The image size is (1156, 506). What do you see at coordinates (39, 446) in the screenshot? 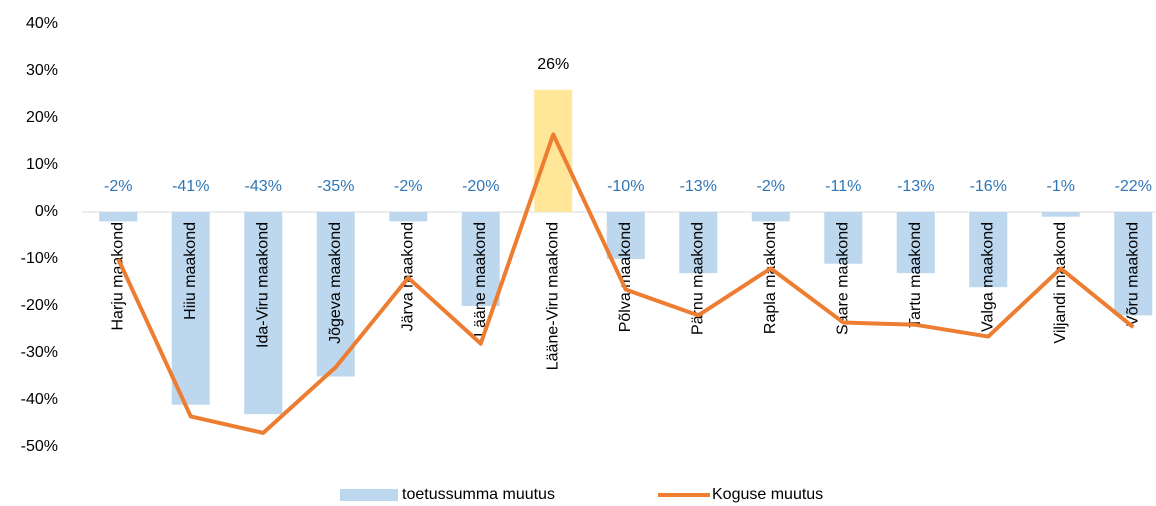
I see `y-tick-label: -50%` at bounding box center [39, 446].